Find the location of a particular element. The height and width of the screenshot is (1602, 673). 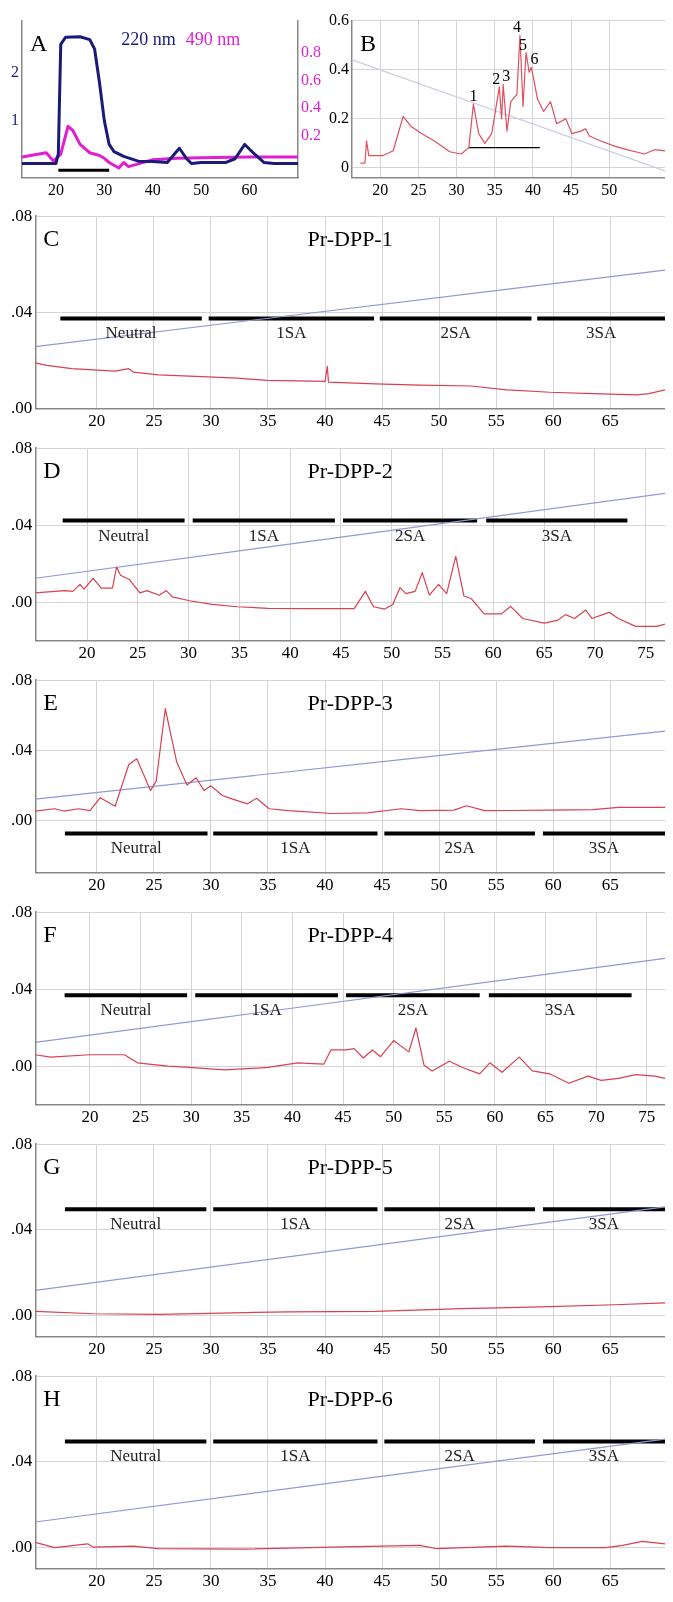

y-tick-label: 0.2 is located at coordinates (339, 118).